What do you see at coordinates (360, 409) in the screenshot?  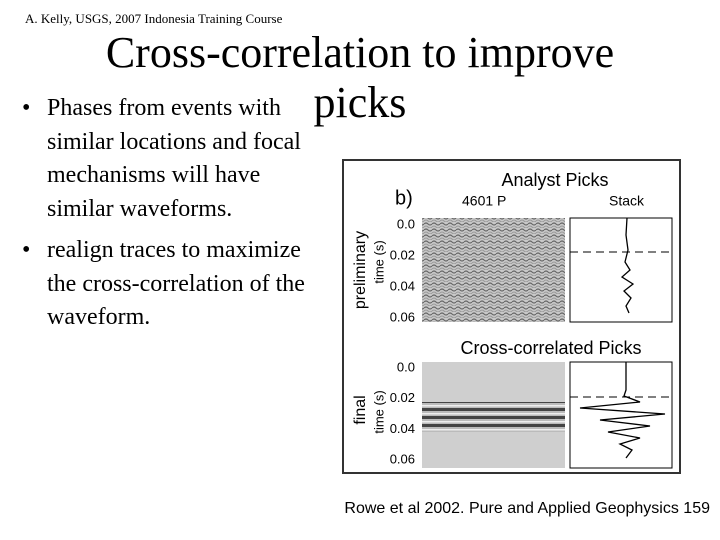 I see `row-label: final` at bounding box center [360, 409].